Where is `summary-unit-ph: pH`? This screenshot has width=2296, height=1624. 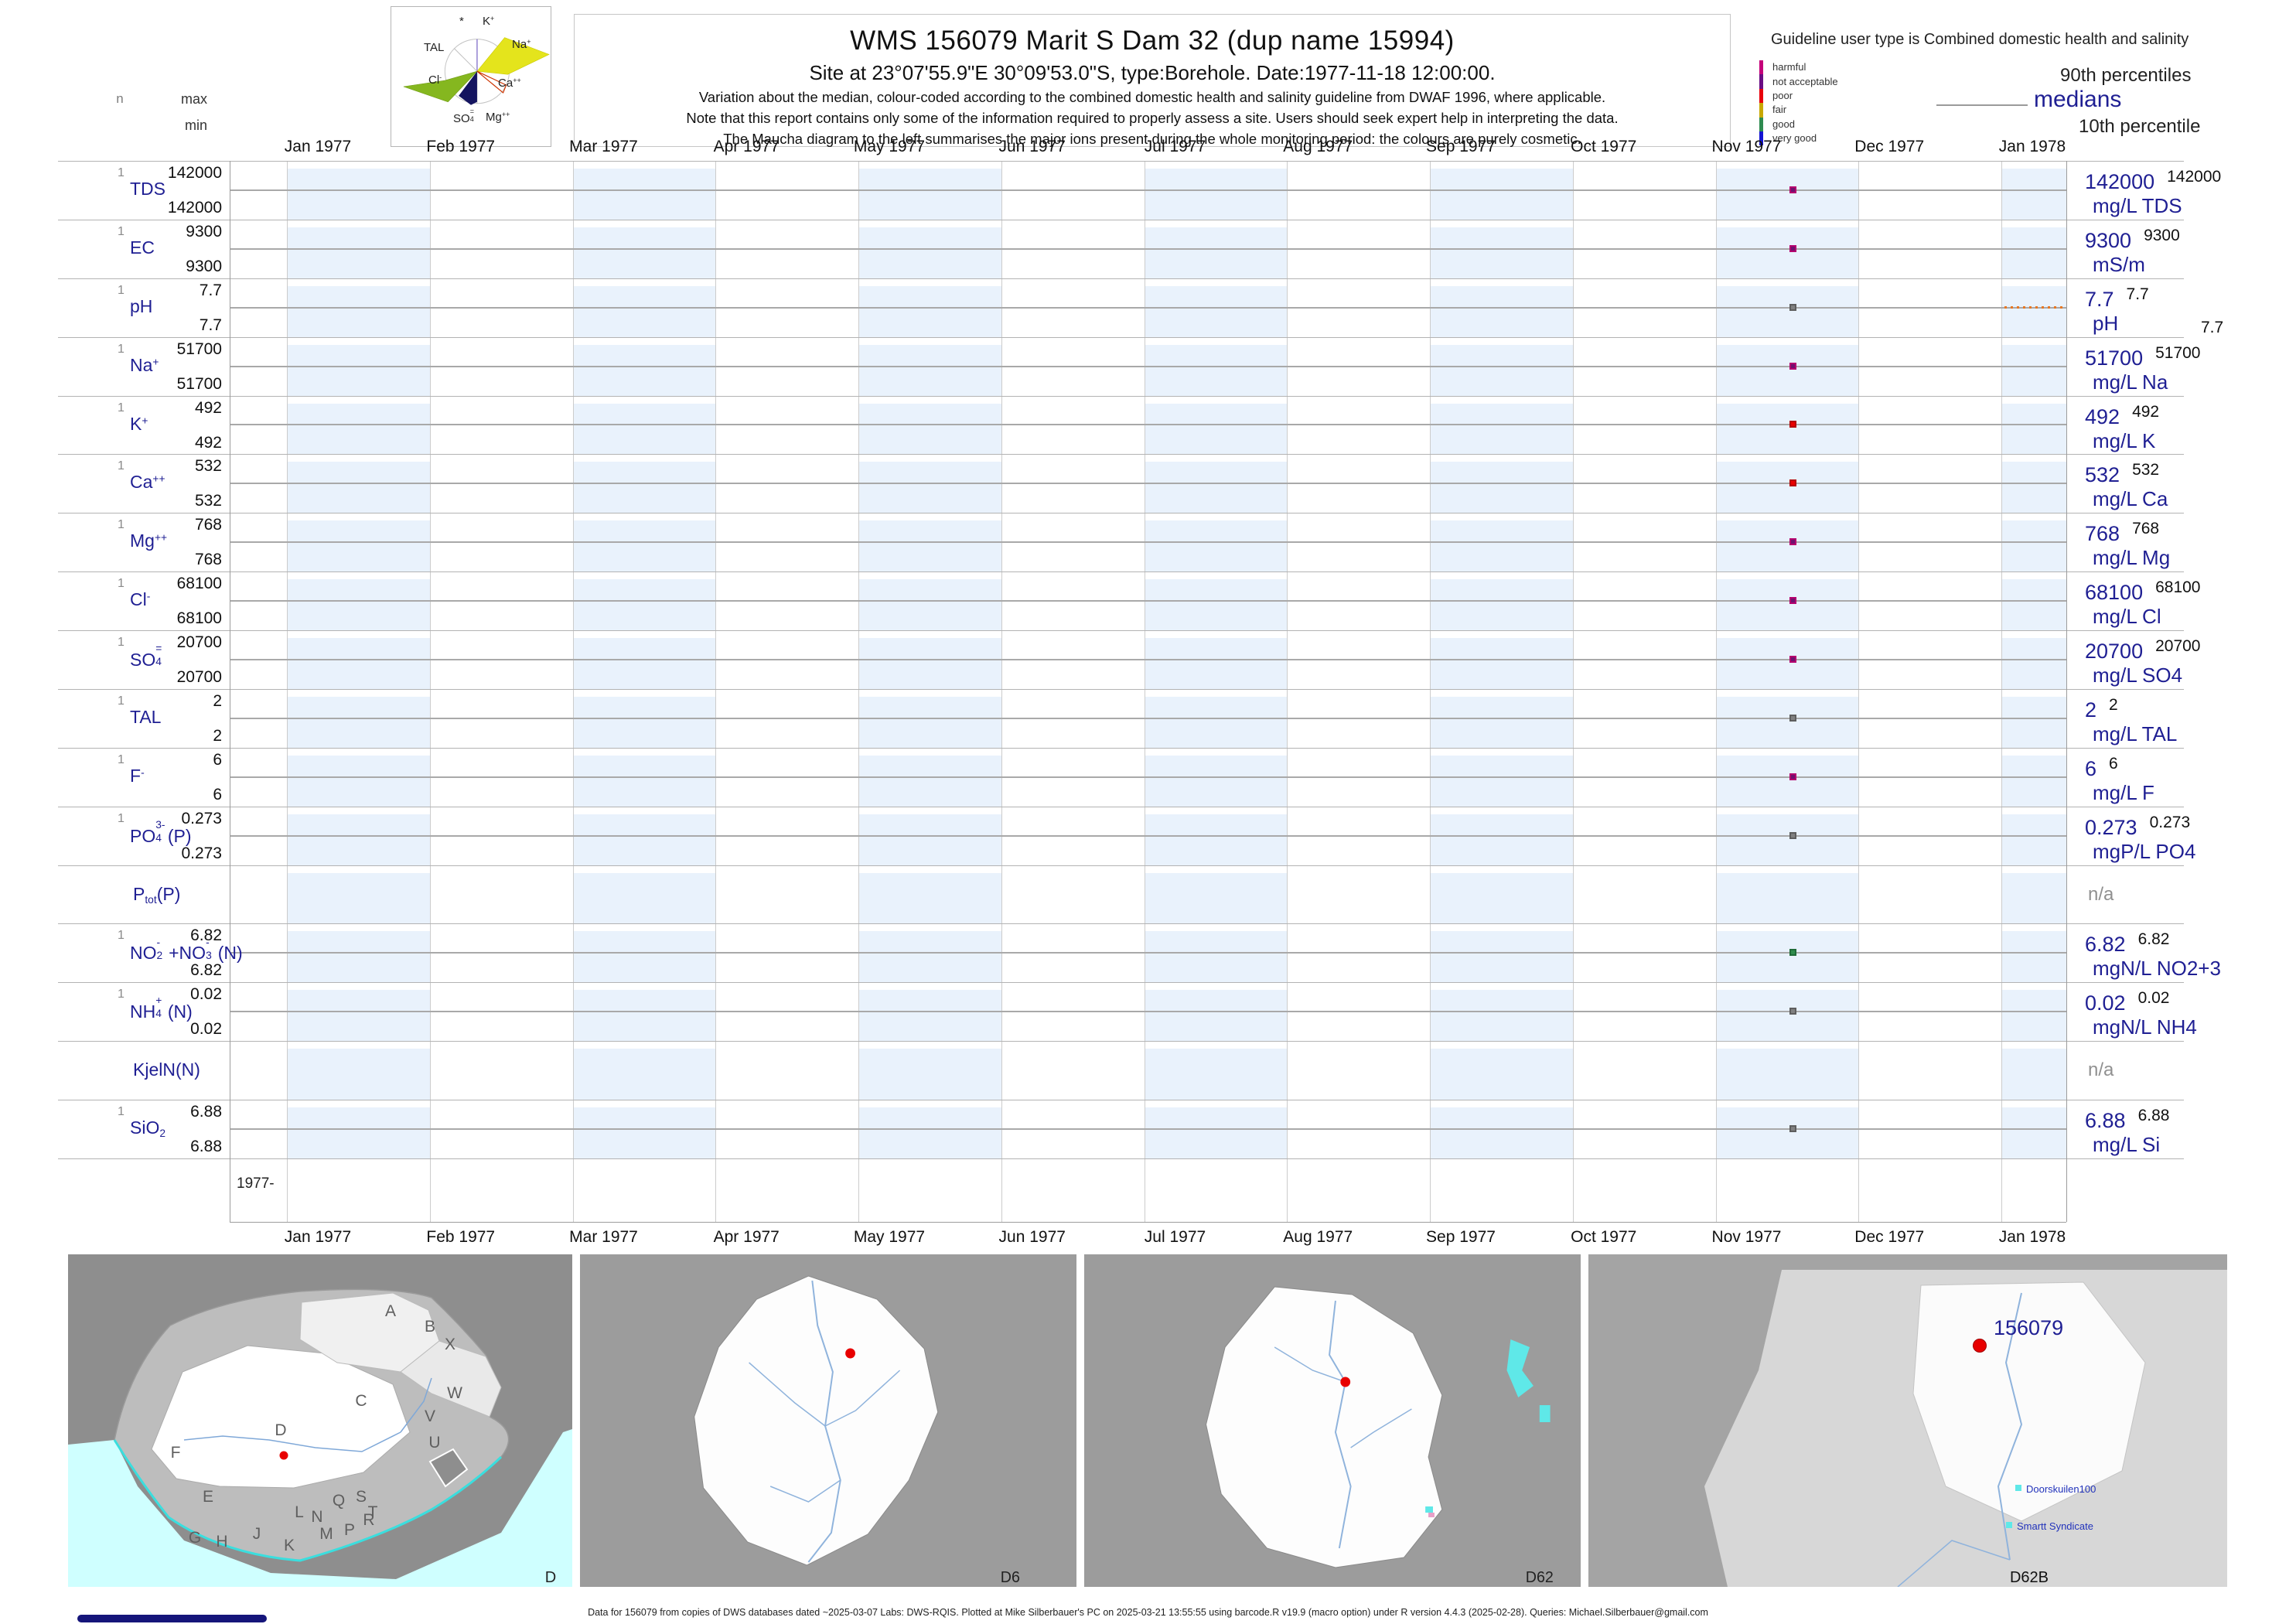 summary-unit-ph: pH is located at coordinates (2106, 323).